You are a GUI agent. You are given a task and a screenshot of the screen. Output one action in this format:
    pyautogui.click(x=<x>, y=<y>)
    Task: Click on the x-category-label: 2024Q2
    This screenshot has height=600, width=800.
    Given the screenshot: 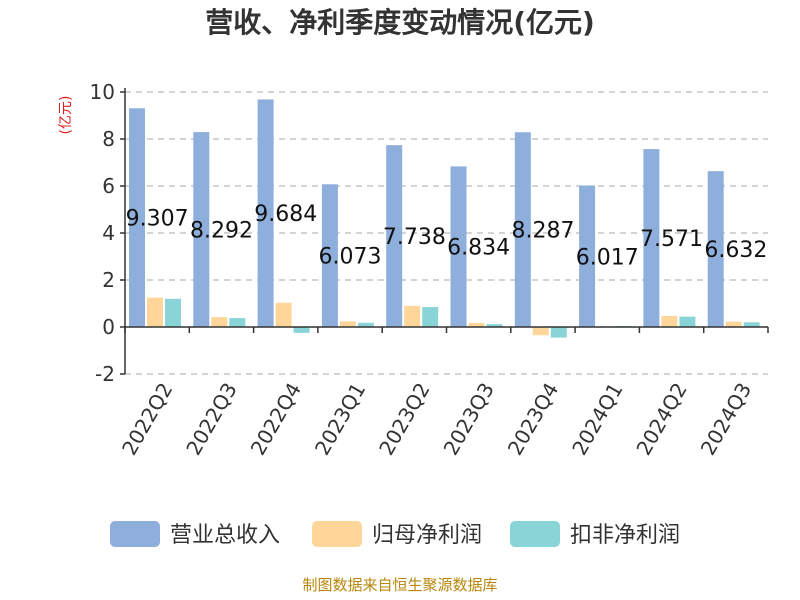 What is the action you would take?
    pyautogui.click(x=661, y=419)
    